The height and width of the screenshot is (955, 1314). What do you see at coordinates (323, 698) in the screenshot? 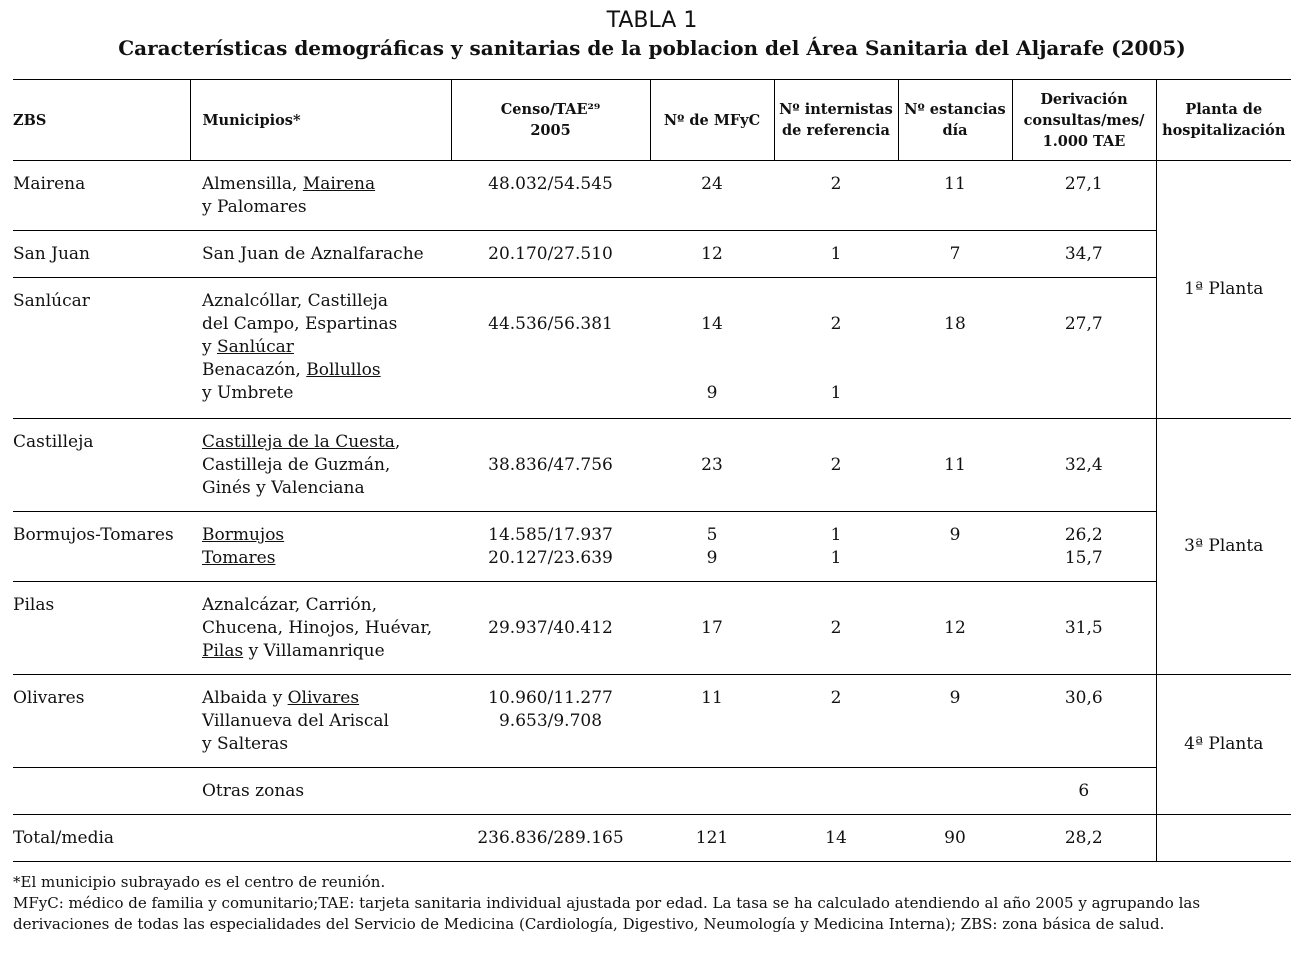
I see `text: Olivares` at bounding box center [323, 698].